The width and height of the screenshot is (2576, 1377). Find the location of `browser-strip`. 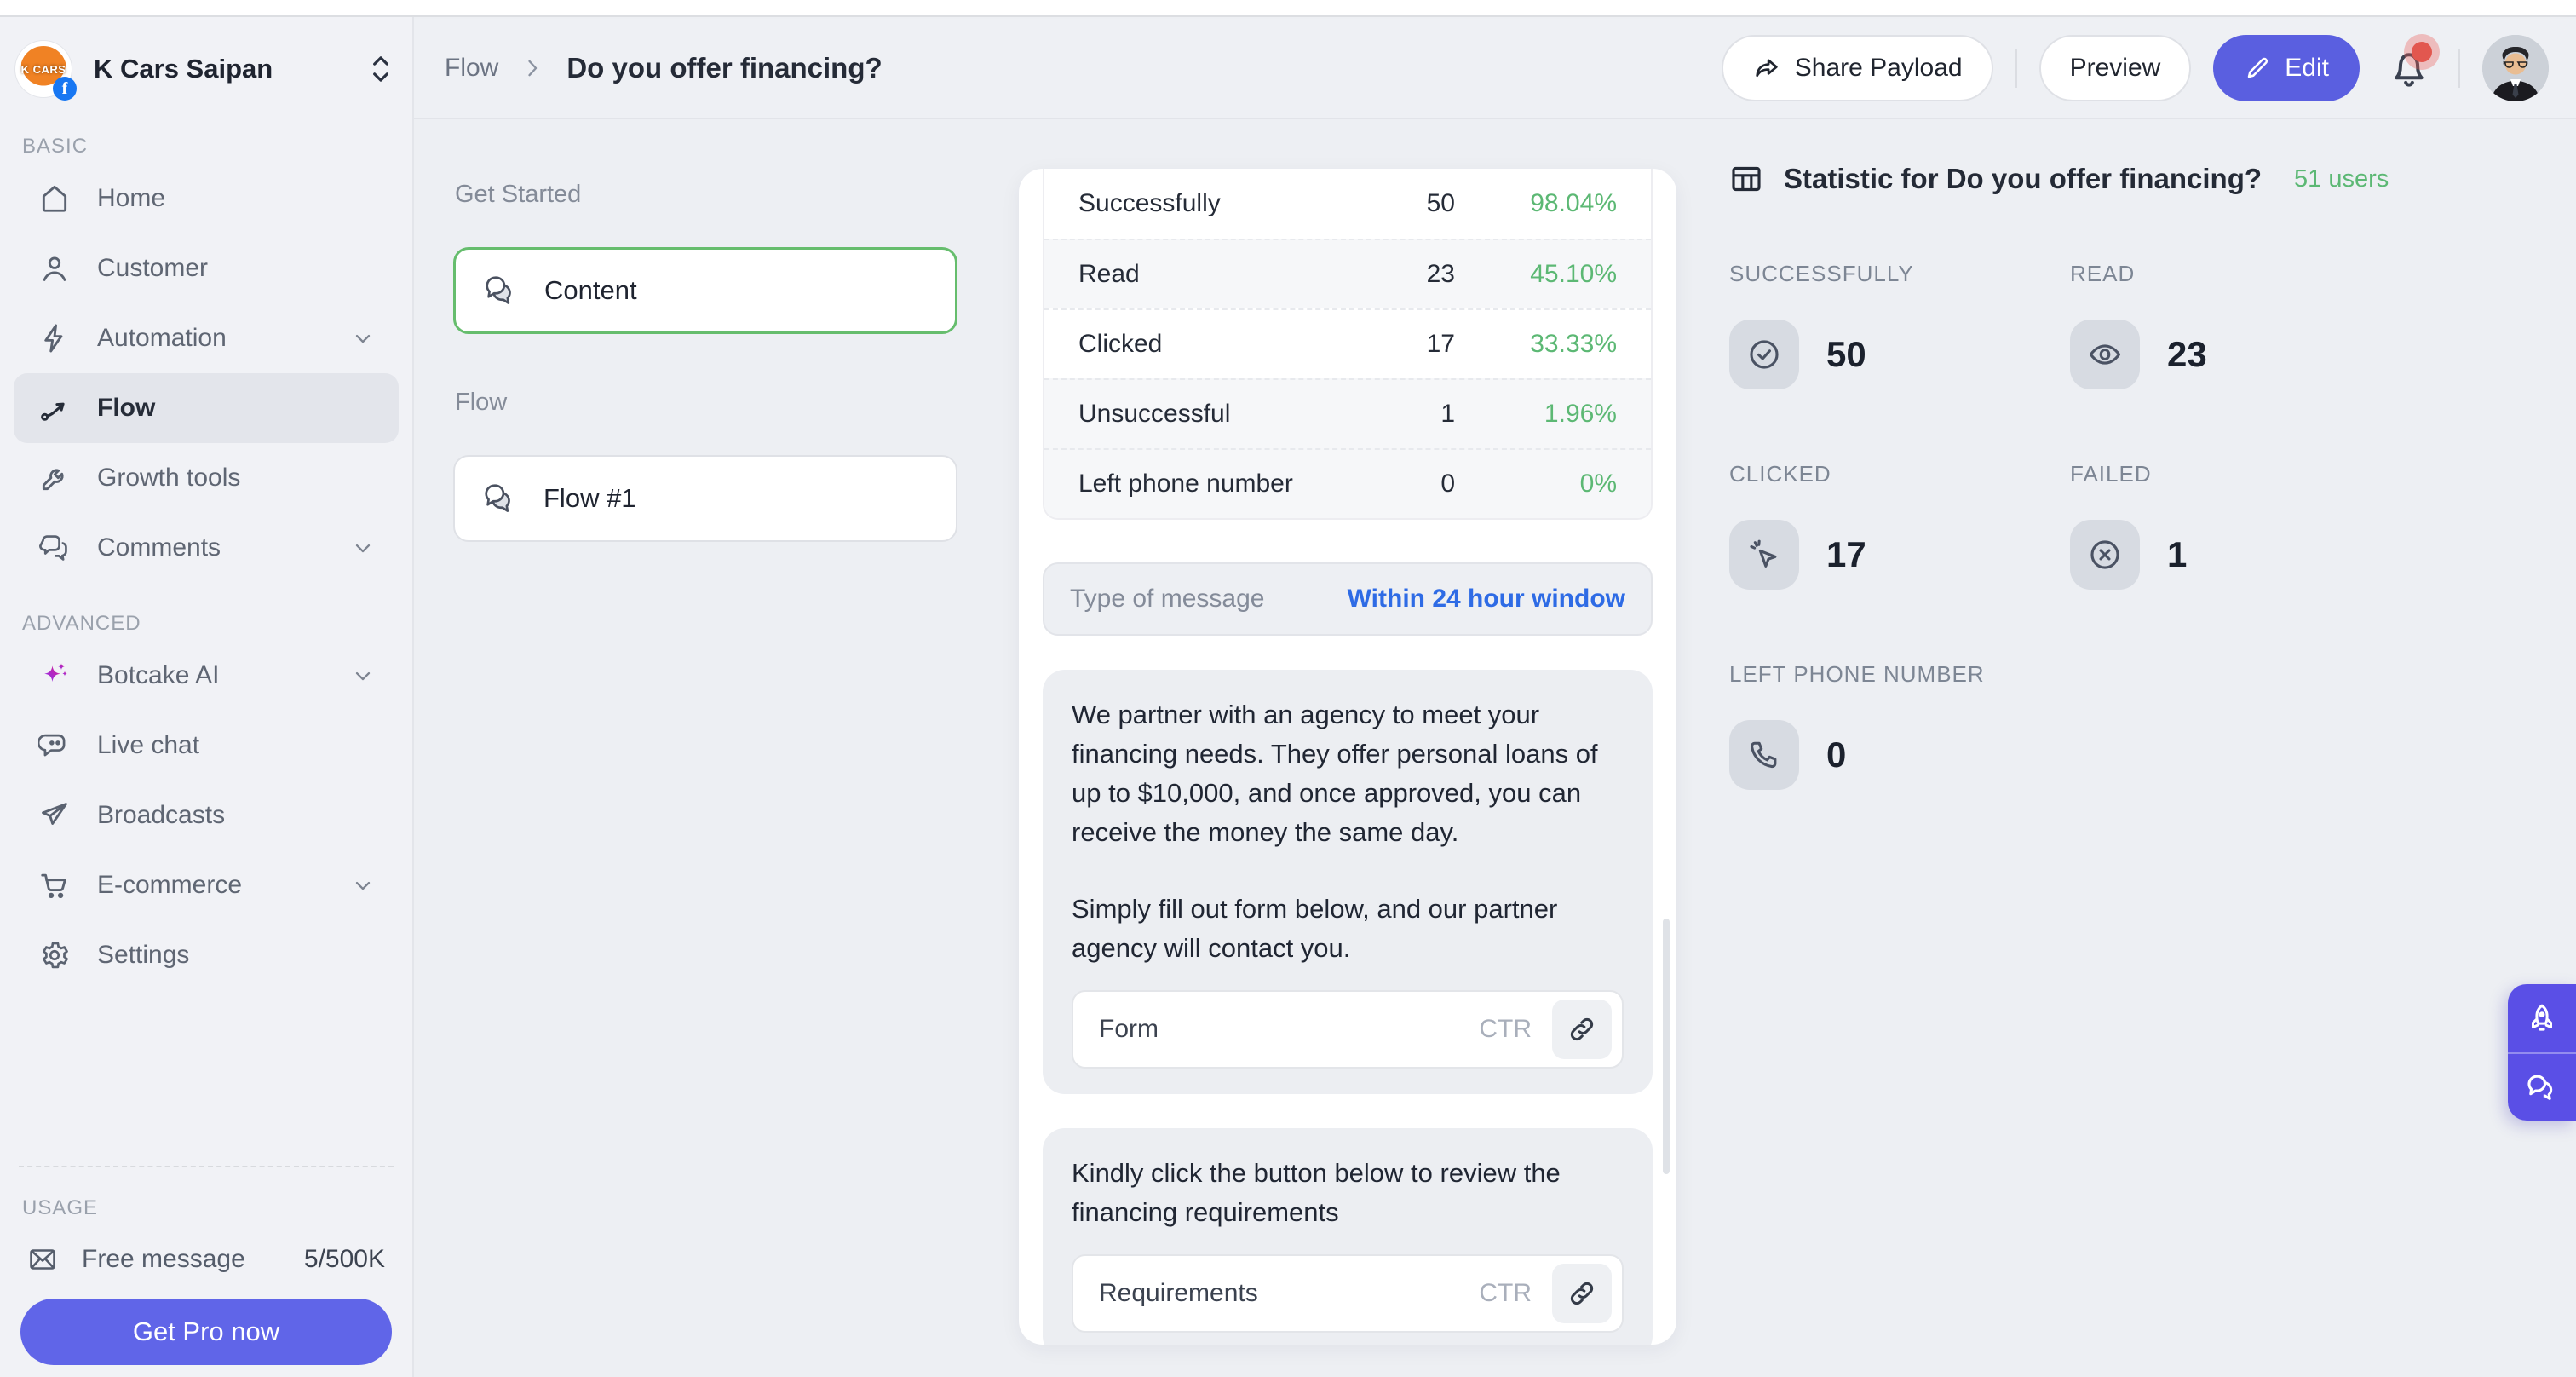

browser-strip is located at coordinates (1288, 8).